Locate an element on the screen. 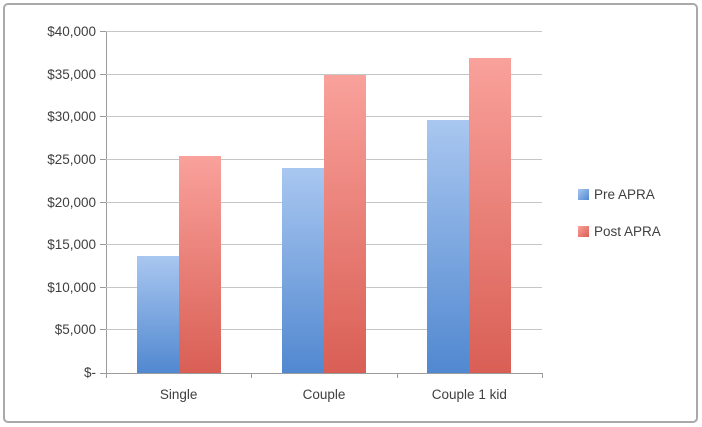 The image size is (702, 427). legend-item-pre-apra: Pre APRA is located at coordinates (619, 194).